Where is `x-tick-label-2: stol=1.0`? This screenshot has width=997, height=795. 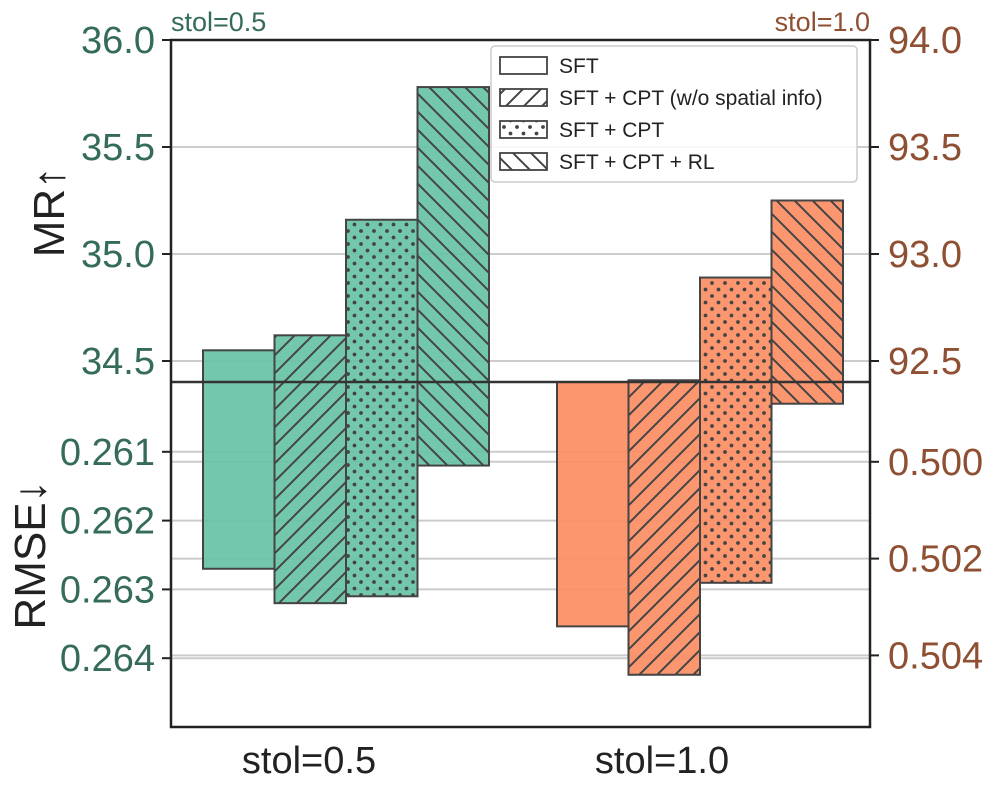 x-tick-label-2: stol=1.0 is located at coordinates (662, 761).